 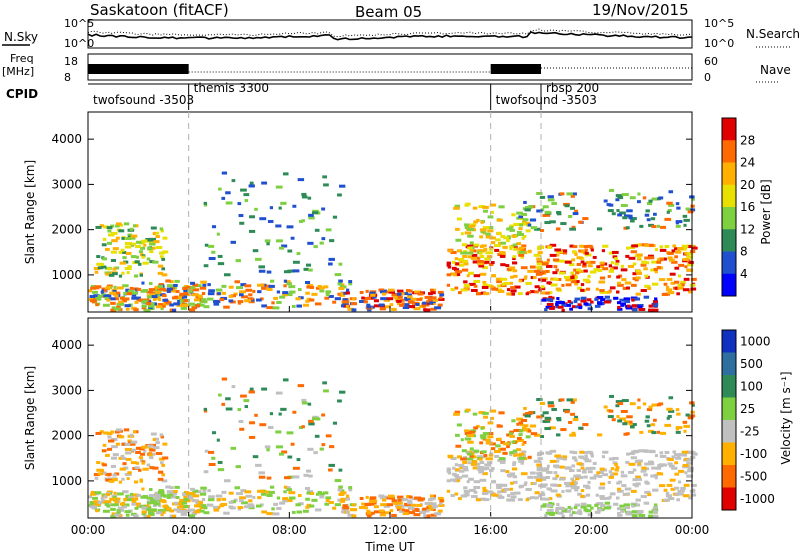 What do you see at coordinates (21, 37) in the screenshot?
I see `nsky-label: N.Sky` at bounding box center [21, 37].